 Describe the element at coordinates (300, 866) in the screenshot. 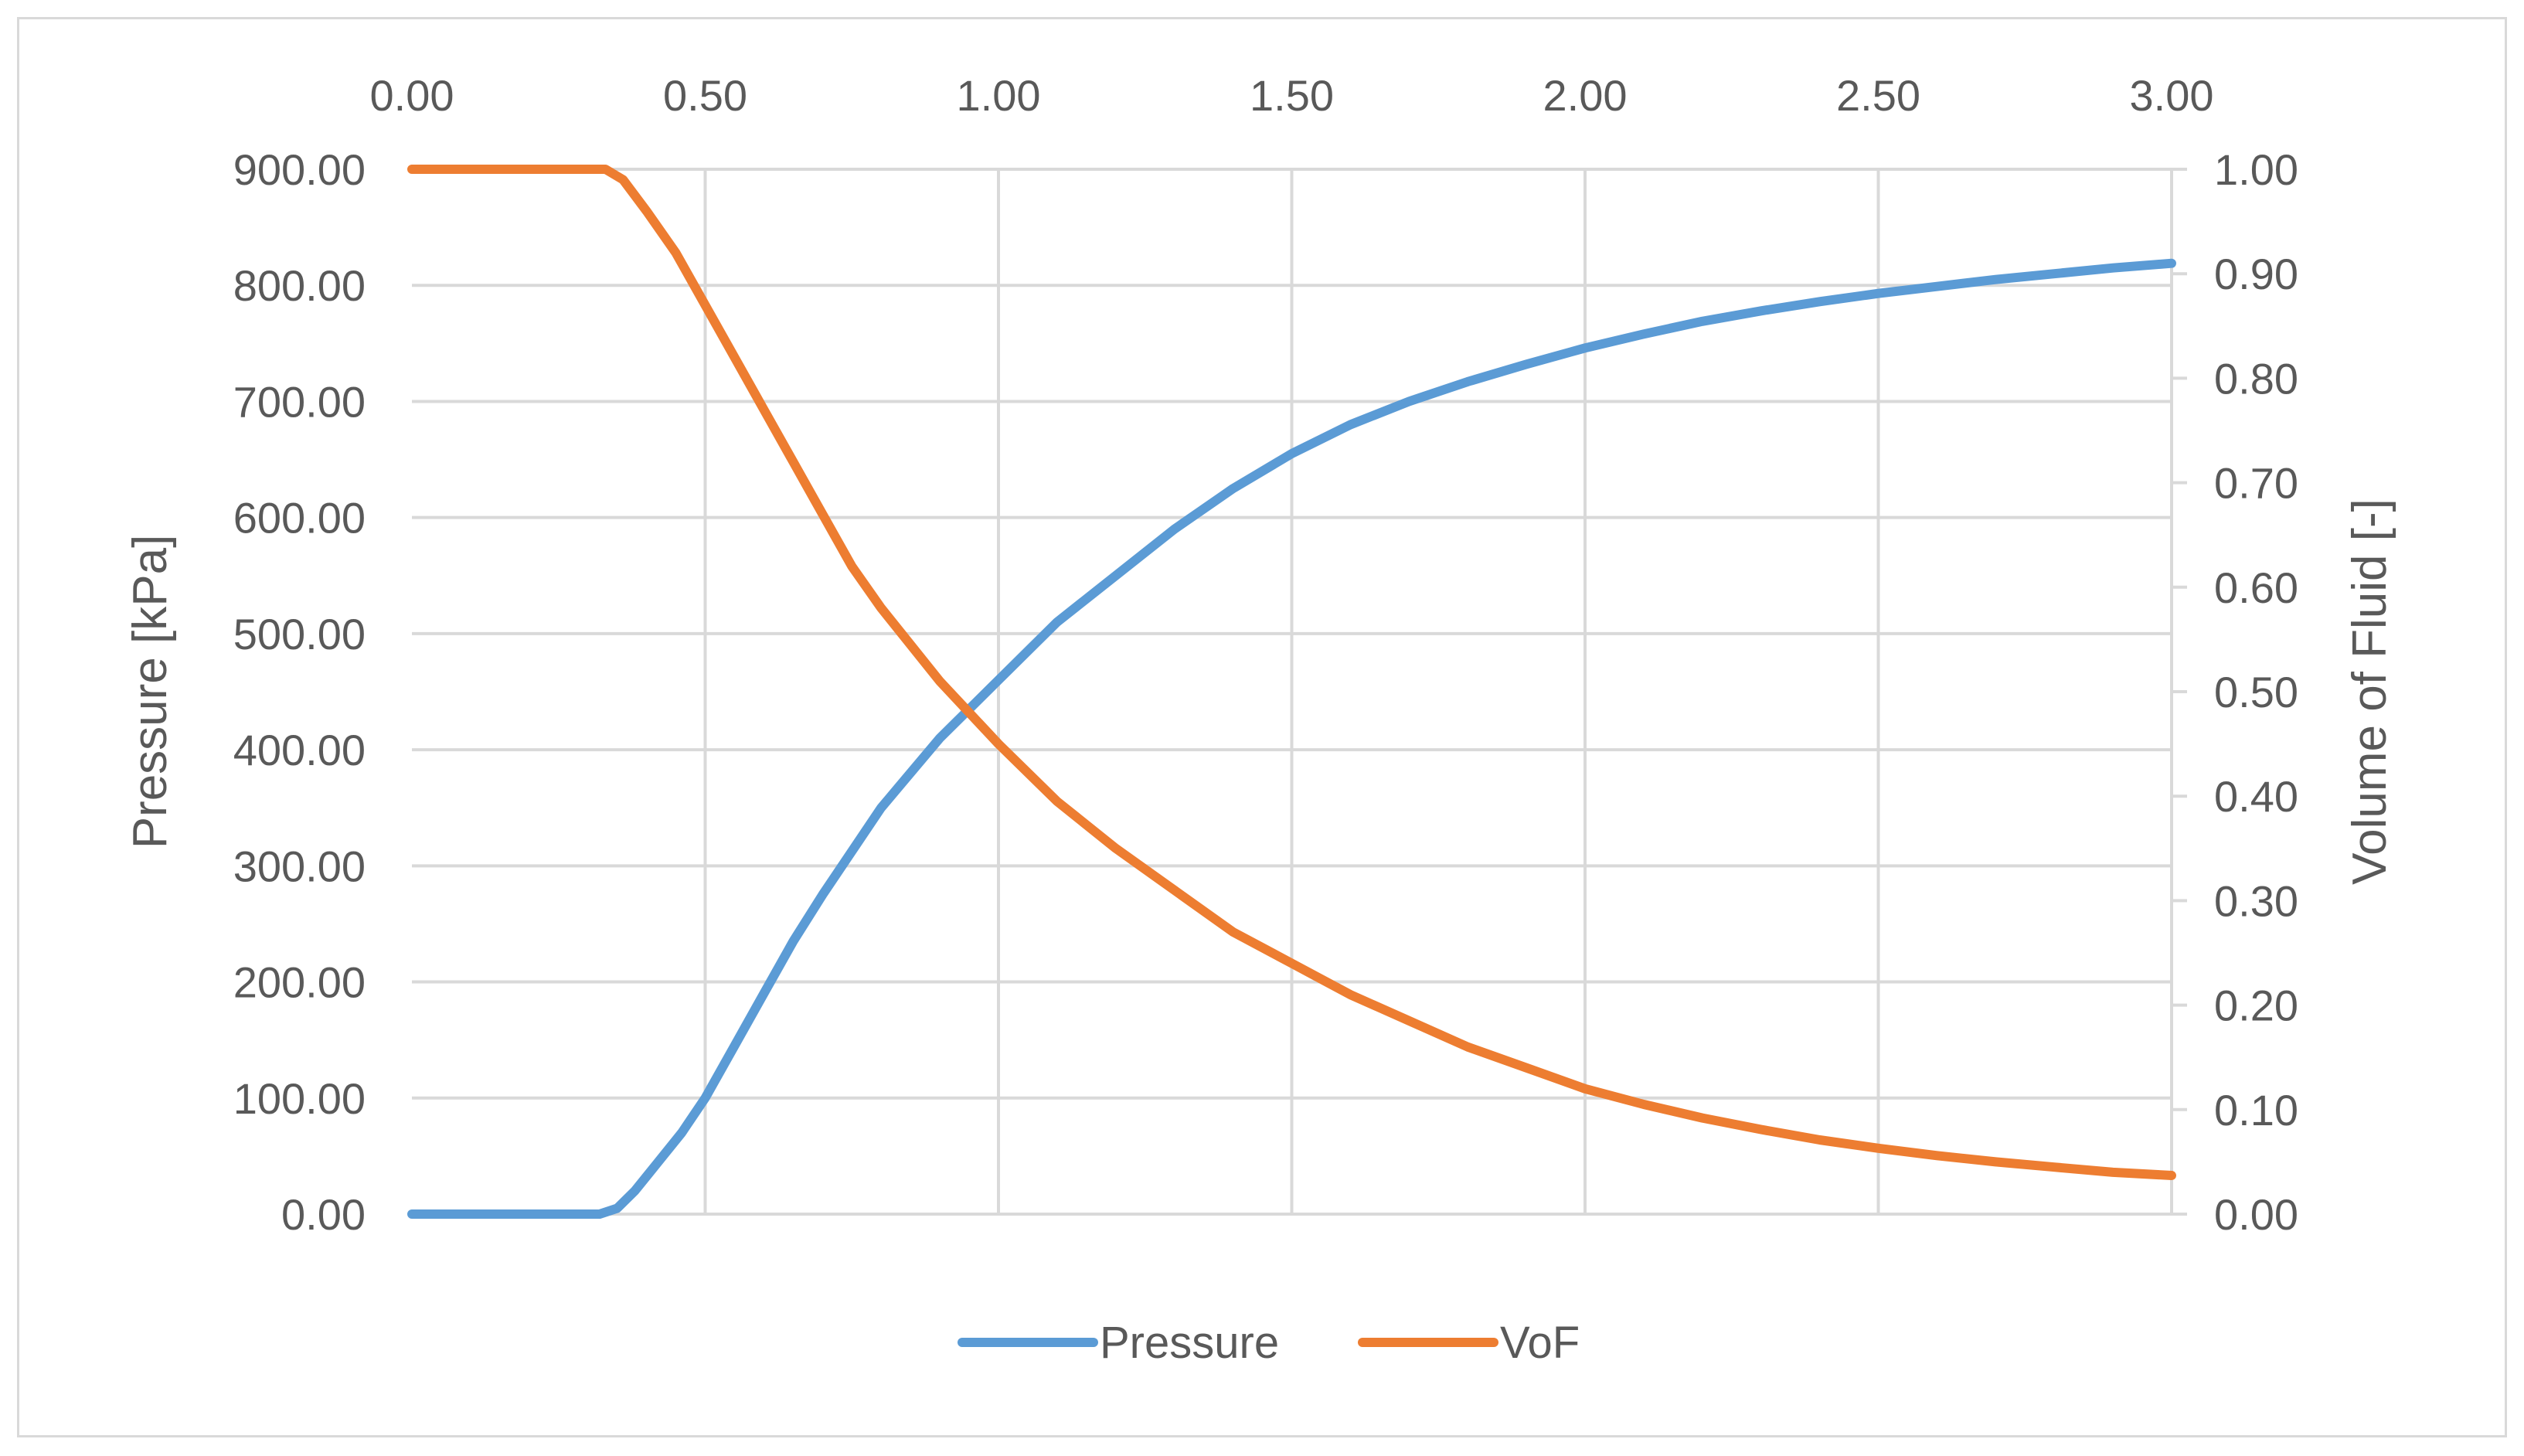

I see `y-tick-label: 300.00` at that location.